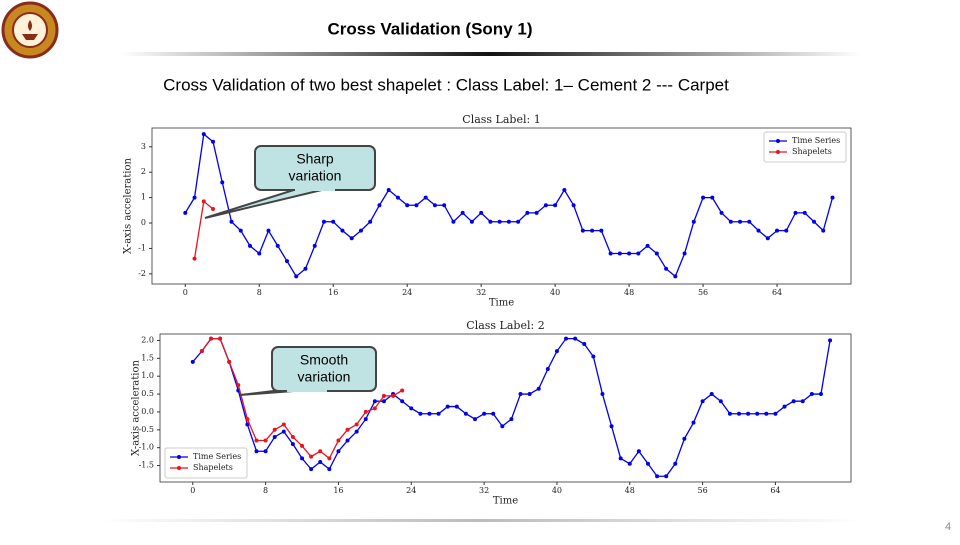 This screenshot has width=960, height=545. Describe the element at coordinates (816, 140) in the screenshot. I see `legend-label: Time Series` at that location.